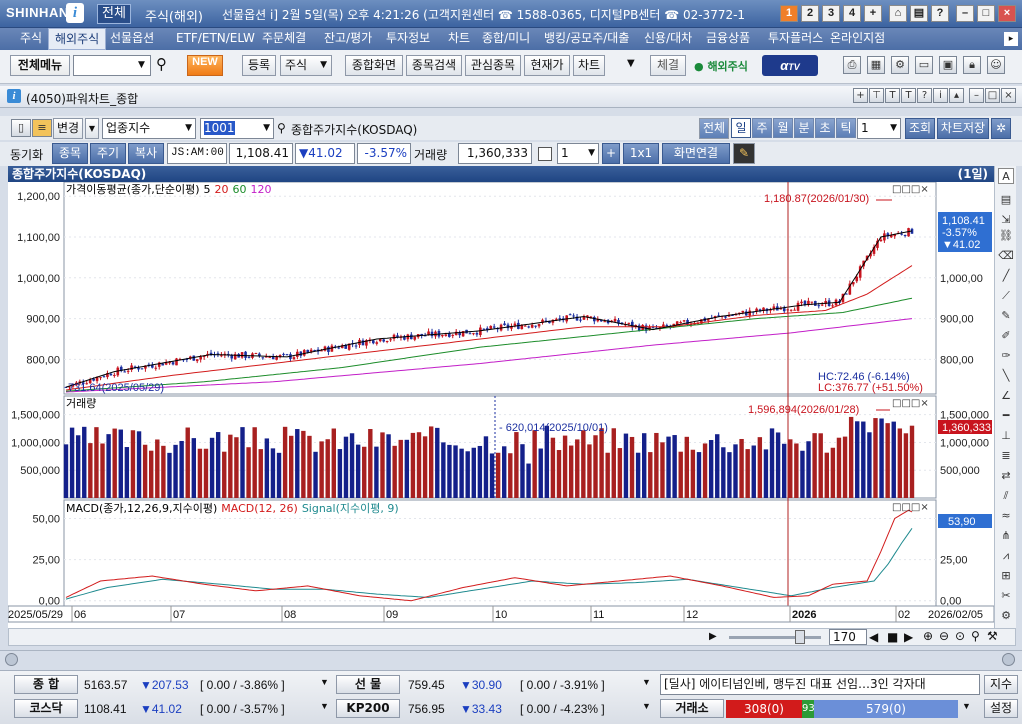  What do you see at coordinates (31, 38) in the screenshot?
I see `menu-item-0: 주식` at bounding box center [31, 38].